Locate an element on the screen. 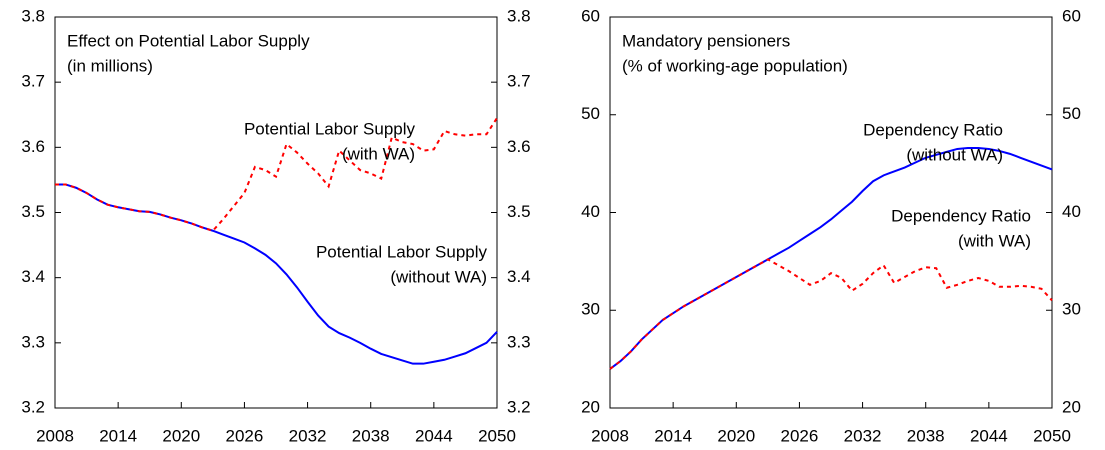 The image size is (1105, 450). y-tick-label: 30 is located at coordinates (590, 309).